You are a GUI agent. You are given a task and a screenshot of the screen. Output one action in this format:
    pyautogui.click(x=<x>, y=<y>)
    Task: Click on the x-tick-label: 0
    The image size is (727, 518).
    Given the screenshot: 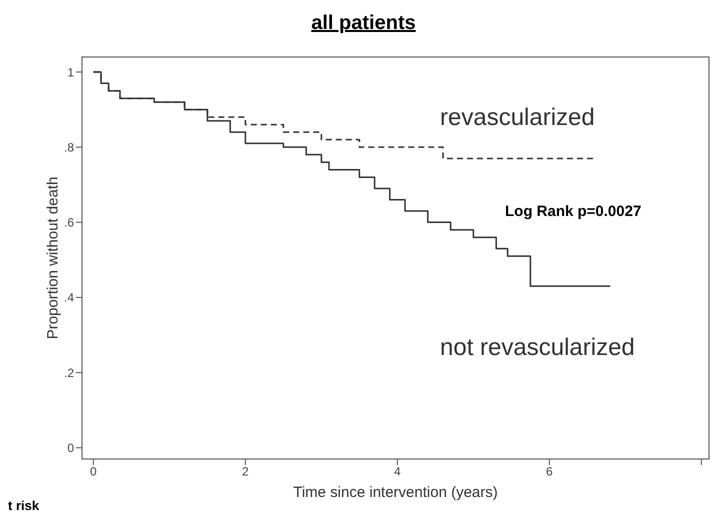 What is the action you would take?
    pyautogui.click(x=94, y=471)
    